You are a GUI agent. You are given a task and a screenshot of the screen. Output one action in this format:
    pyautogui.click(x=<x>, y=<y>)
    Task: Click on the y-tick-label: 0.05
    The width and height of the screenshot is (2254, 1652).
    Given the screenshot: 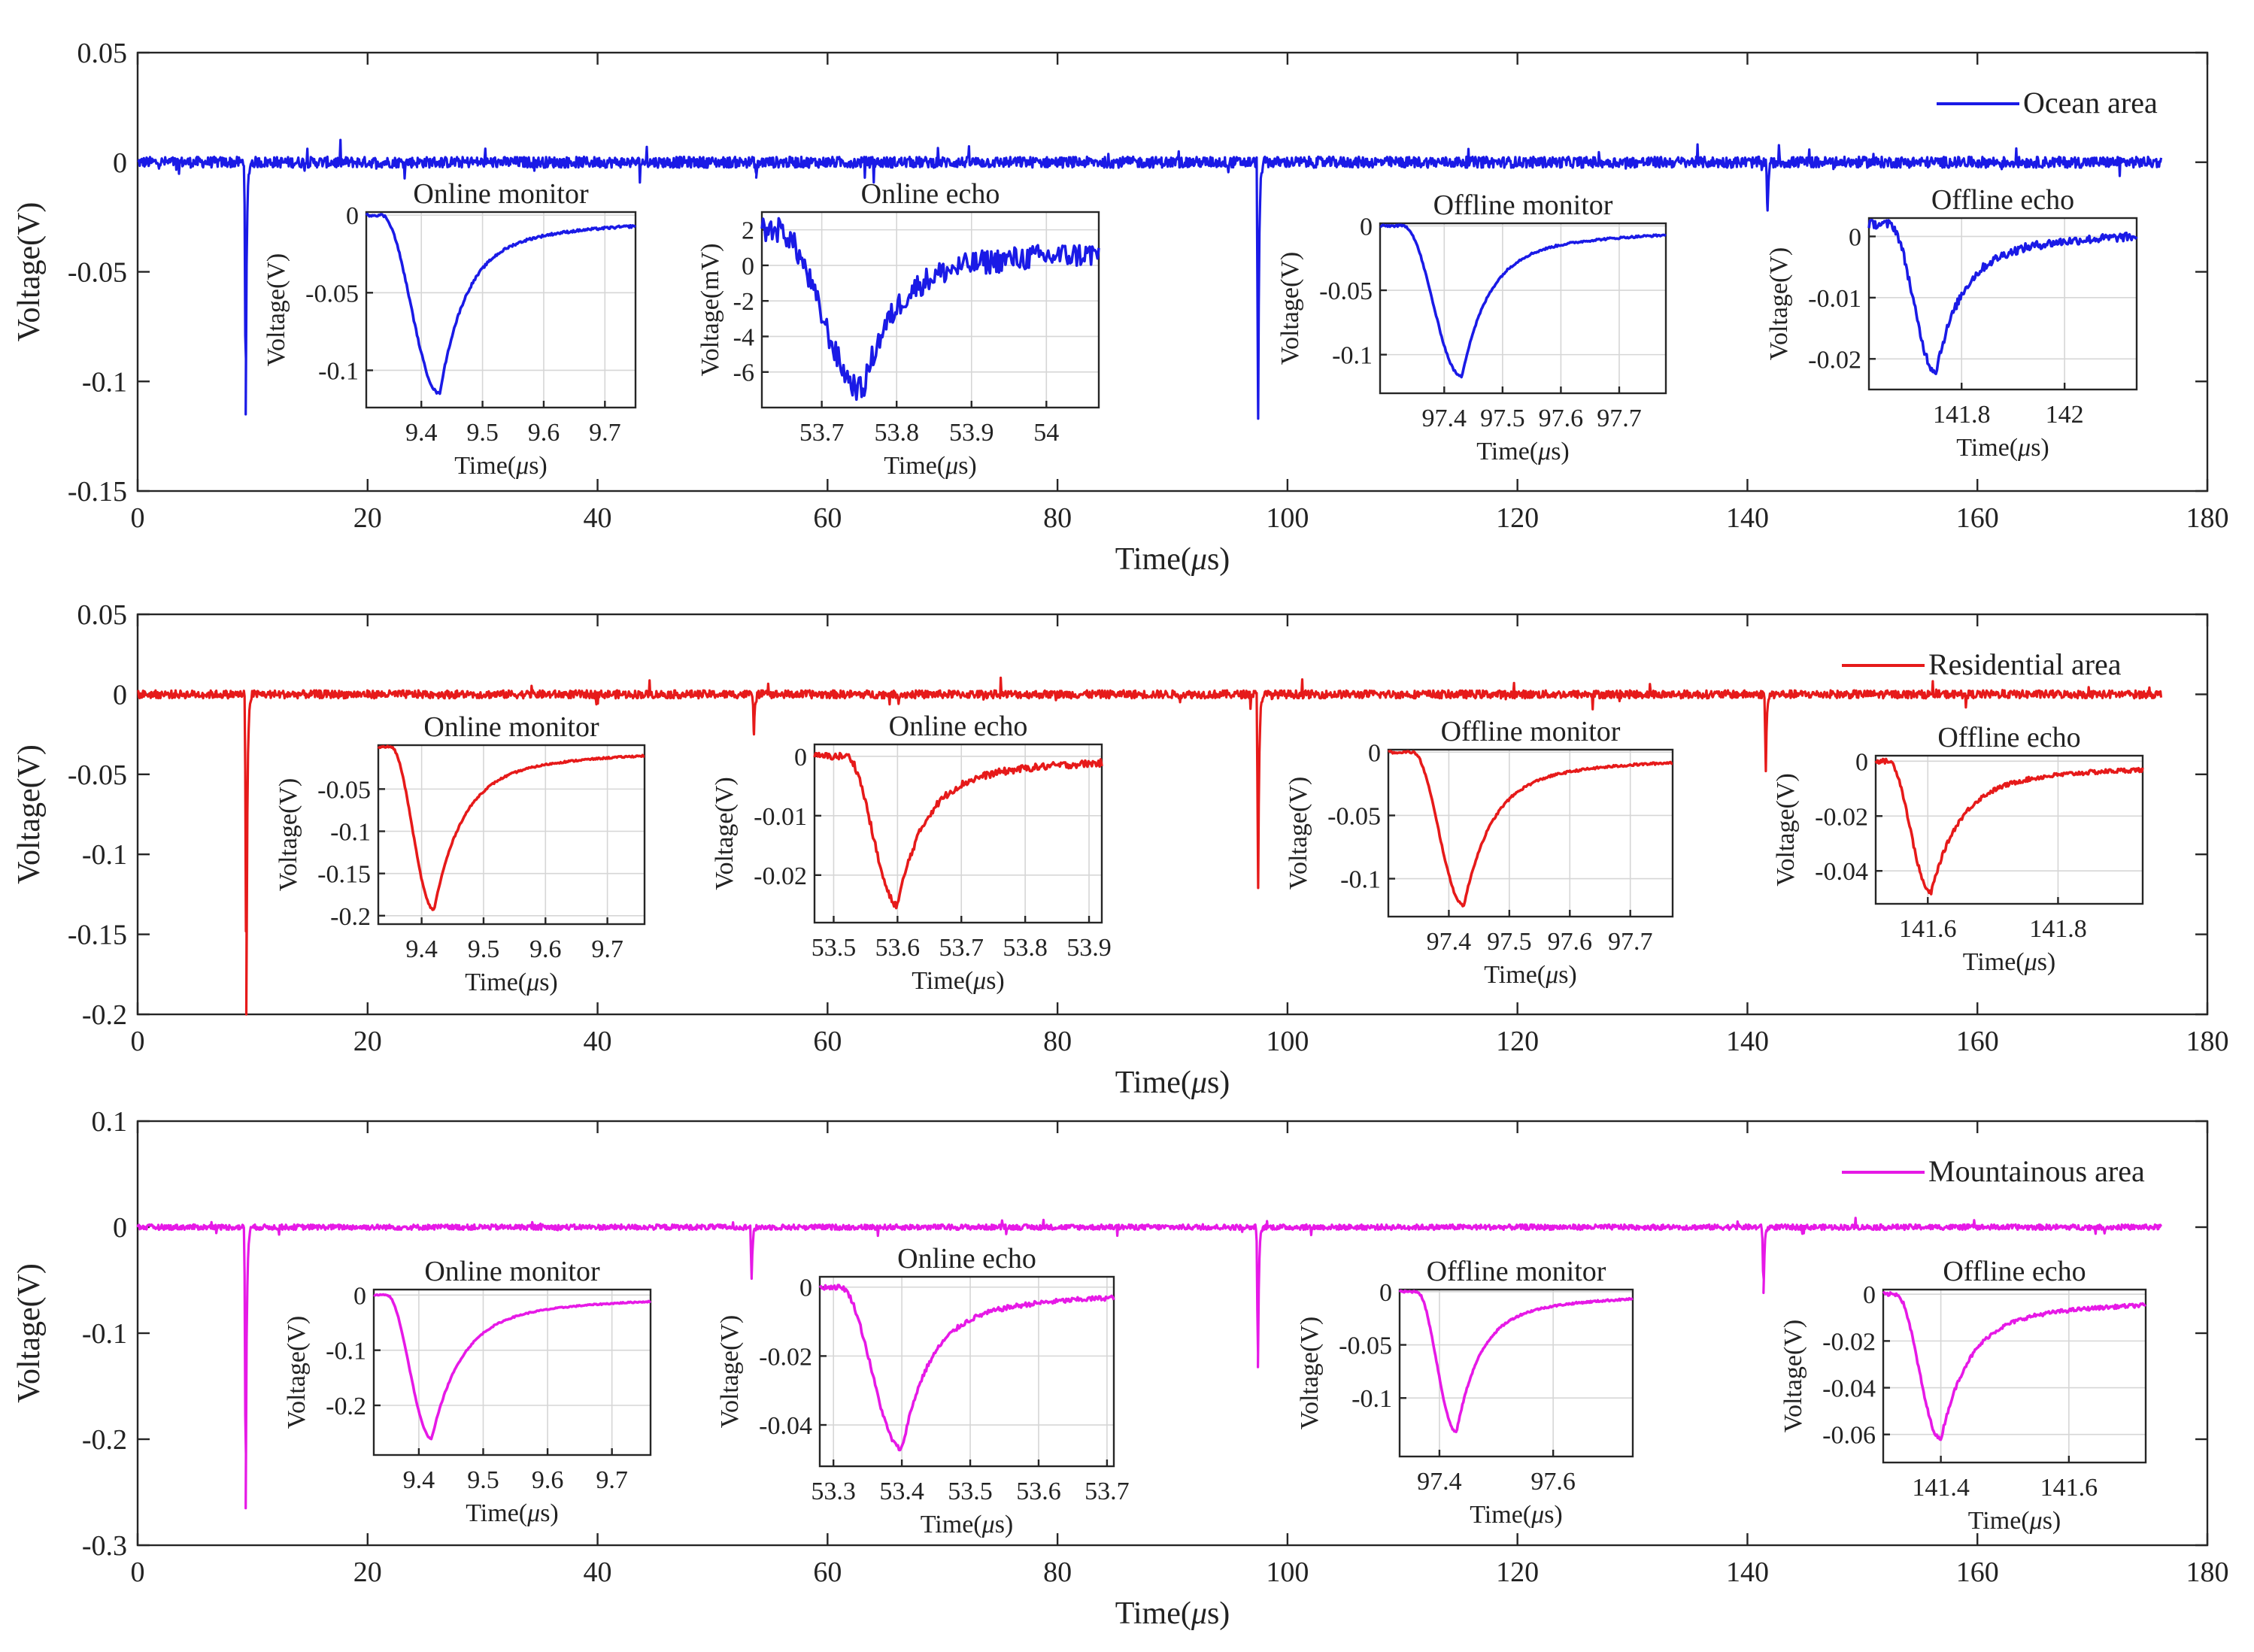 What is the action you would take?
    pyautogui.click(x=103, y=53)
    